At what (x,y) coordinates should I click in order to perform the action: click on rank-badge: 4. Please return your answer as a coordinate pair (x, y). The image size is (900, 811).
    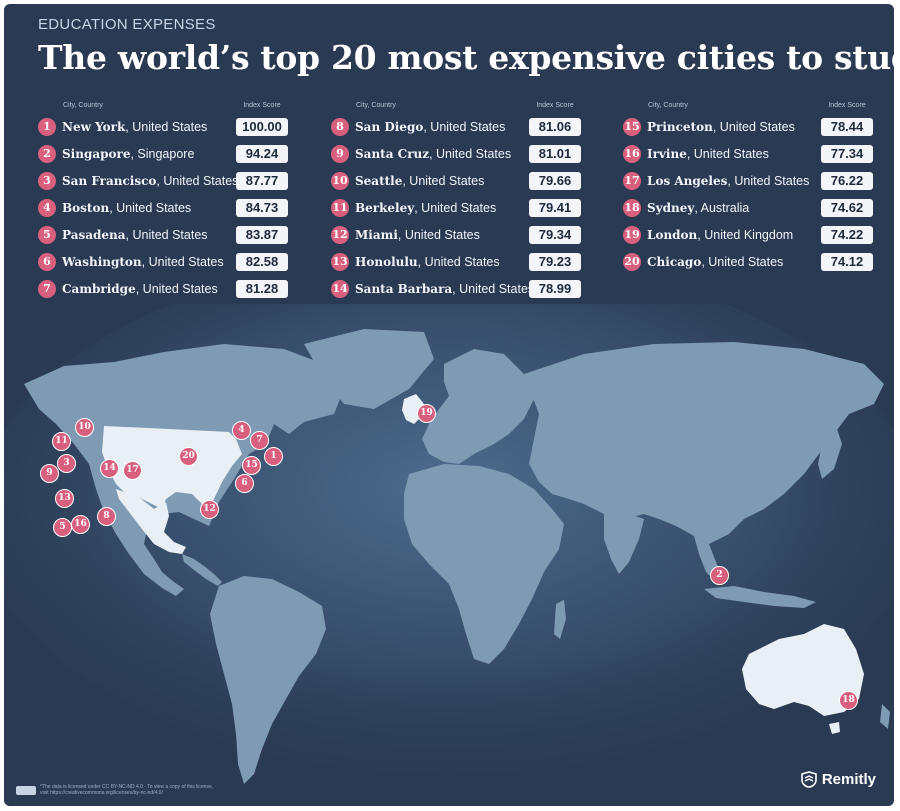
    Looking at the image, I should click on (47, 208).